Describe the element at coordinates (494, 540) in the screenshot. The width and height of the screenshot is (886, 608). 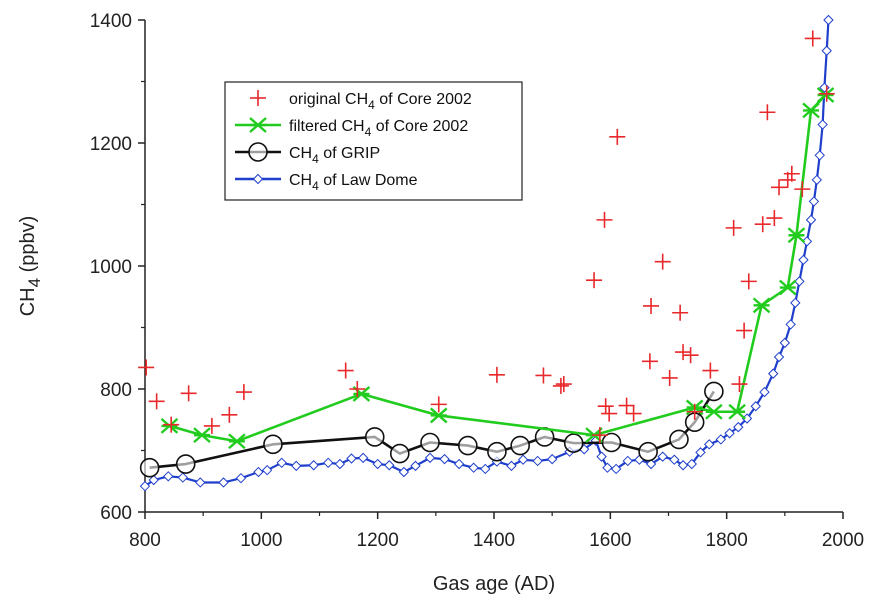
I see `x-tick-label: 1400` at that location.